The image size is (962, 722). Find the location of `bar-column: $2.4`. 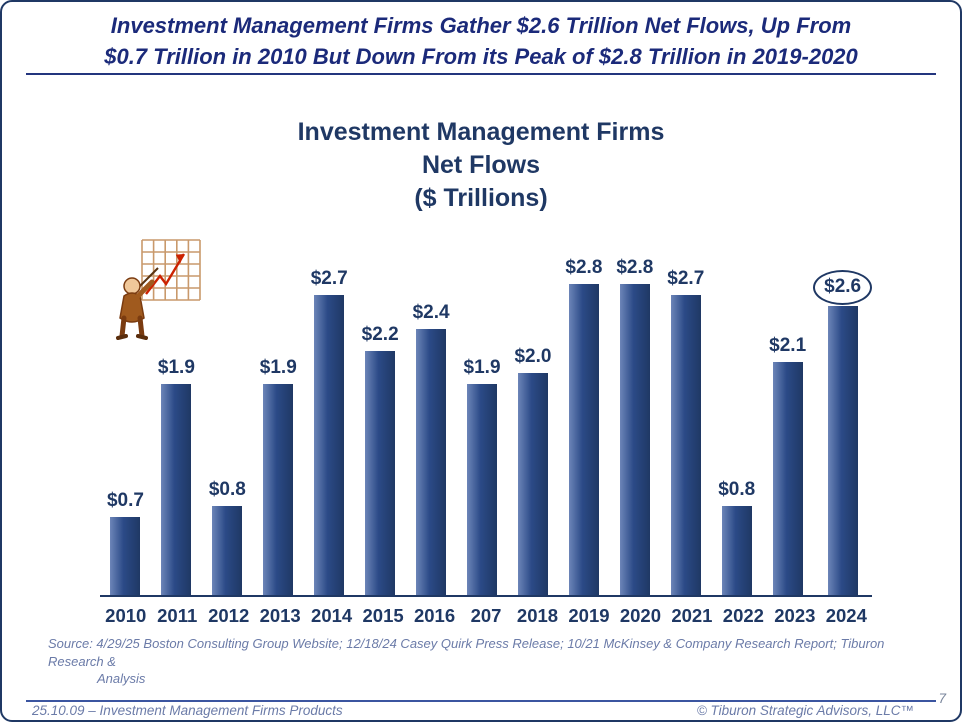

bar-column: $2.4 is located at coordinates (431, 448).